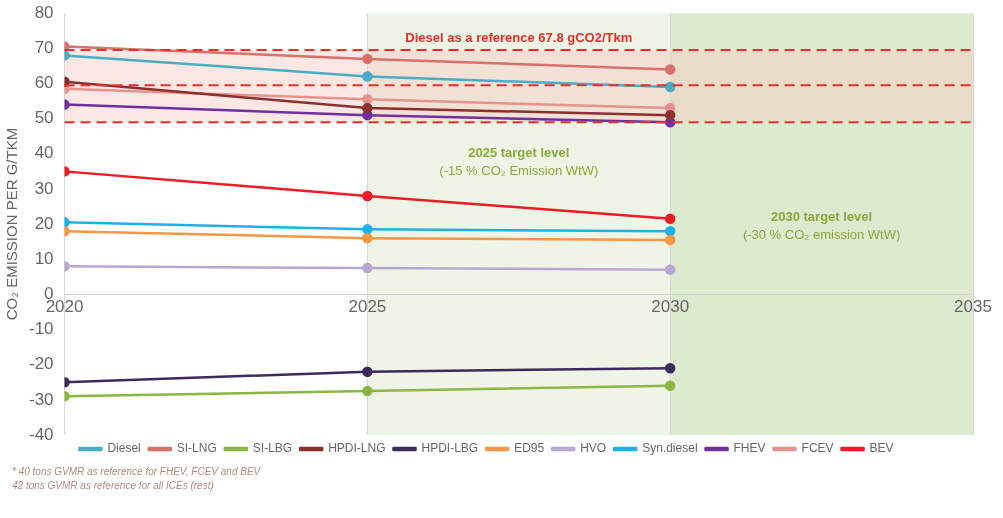 The image size is (1003, 518). I want to click on y-tick-label: 70, so click(44, 48).